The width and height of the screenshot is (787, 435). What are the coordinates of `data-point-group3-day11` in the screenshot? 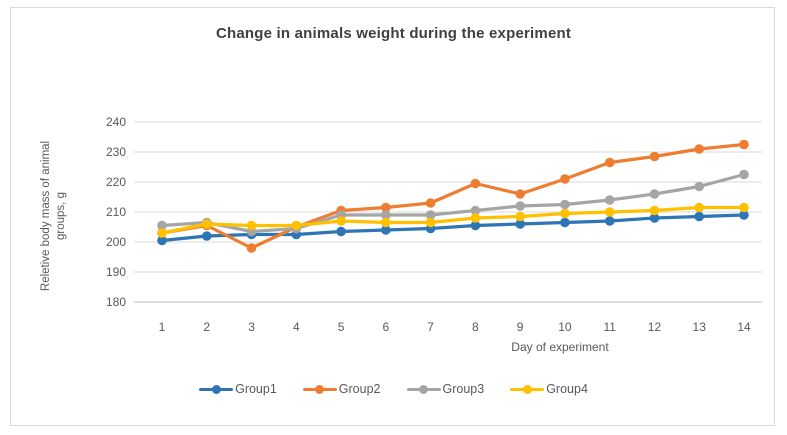 It's located at (609, 200).